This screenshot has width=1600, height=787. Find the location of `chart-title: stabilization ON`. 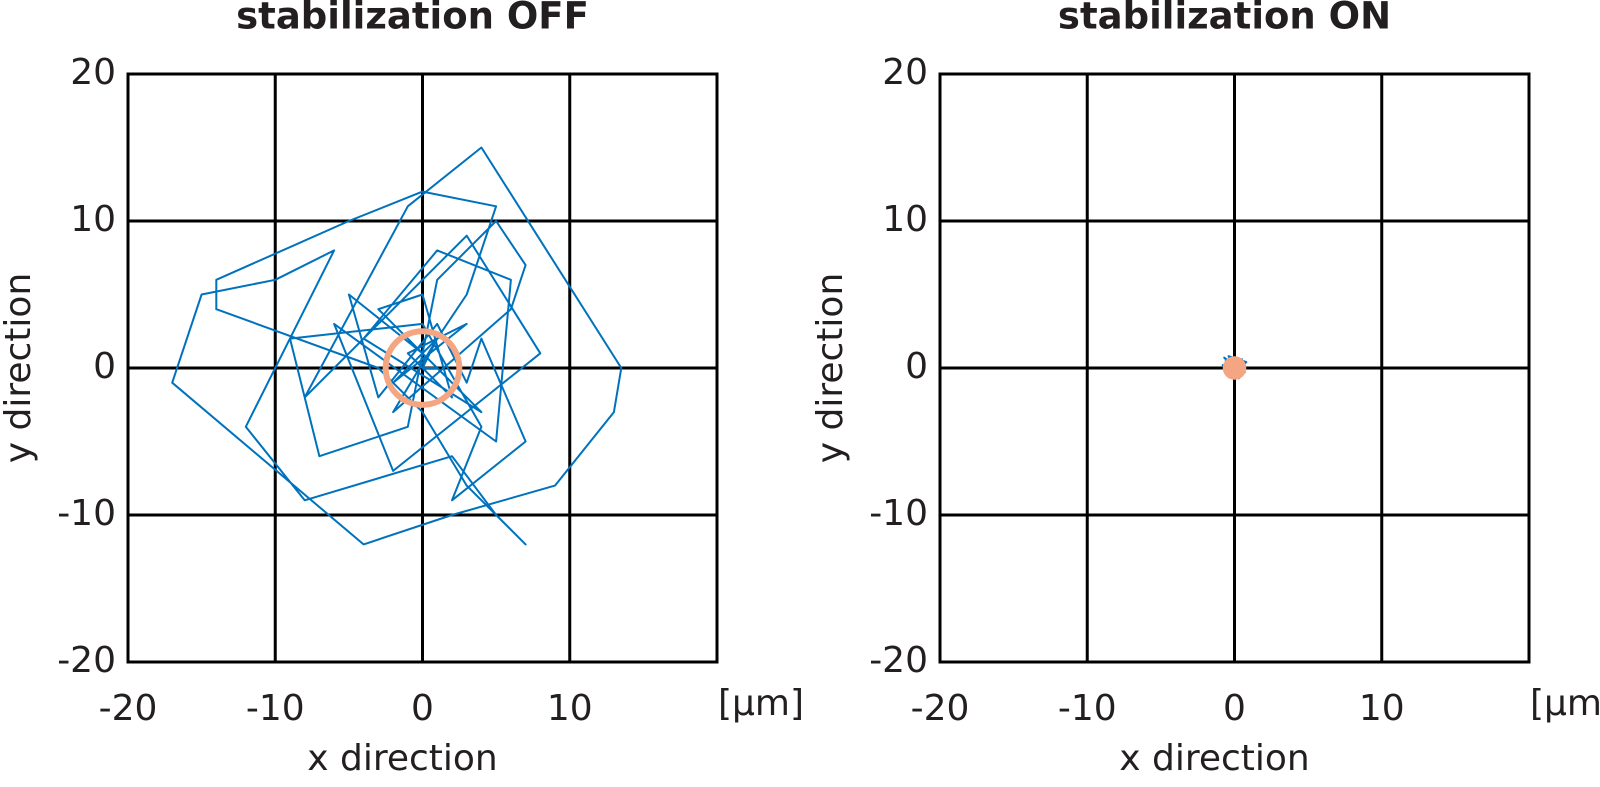

chart-title: stabilization ON is located at coordinates (1224, 19).